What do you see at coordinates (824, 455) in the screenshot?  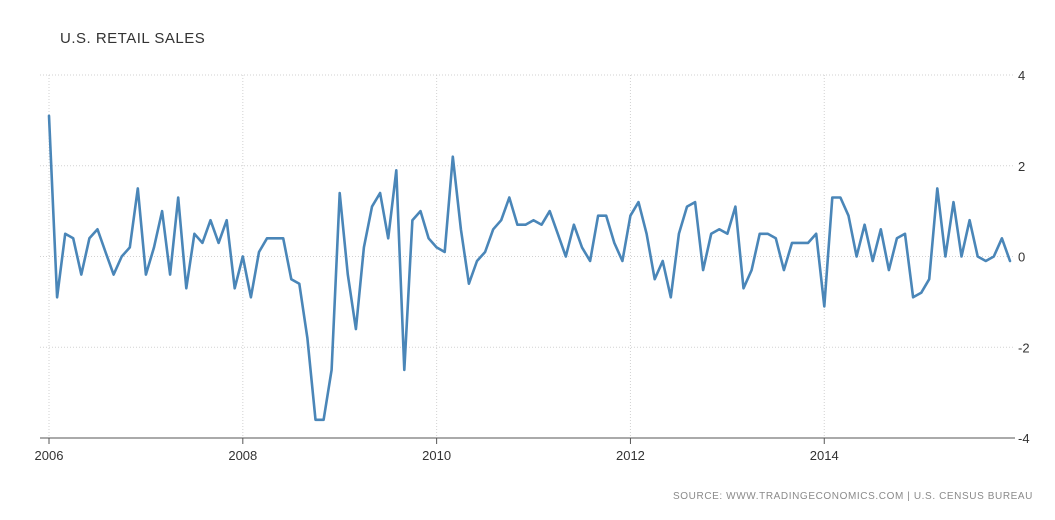 I see `x-tick-label: 2014` at bounding box center [824, 455].